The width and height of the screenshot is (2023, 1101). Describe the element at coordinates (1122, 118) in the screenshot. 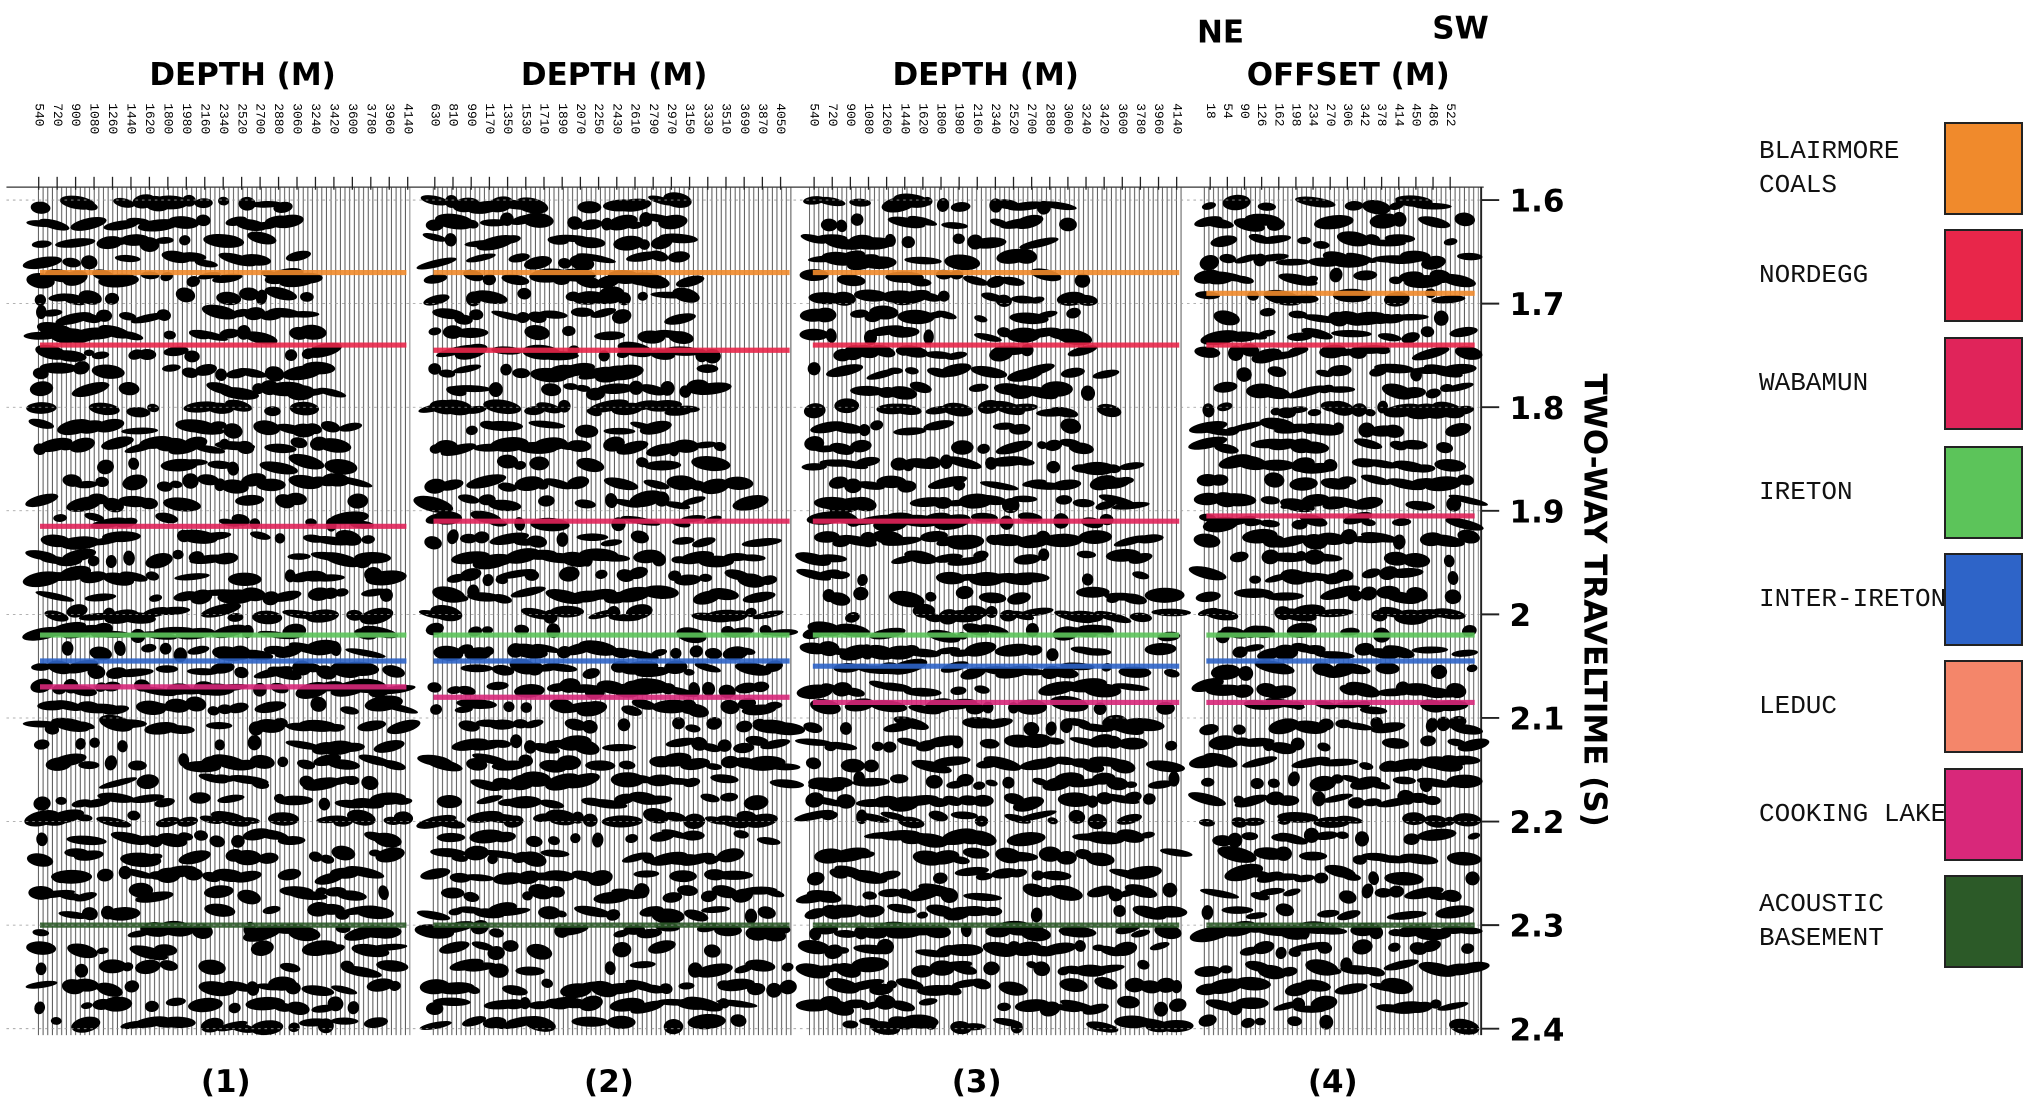

I see `x-tick-label: 3600` at that location.